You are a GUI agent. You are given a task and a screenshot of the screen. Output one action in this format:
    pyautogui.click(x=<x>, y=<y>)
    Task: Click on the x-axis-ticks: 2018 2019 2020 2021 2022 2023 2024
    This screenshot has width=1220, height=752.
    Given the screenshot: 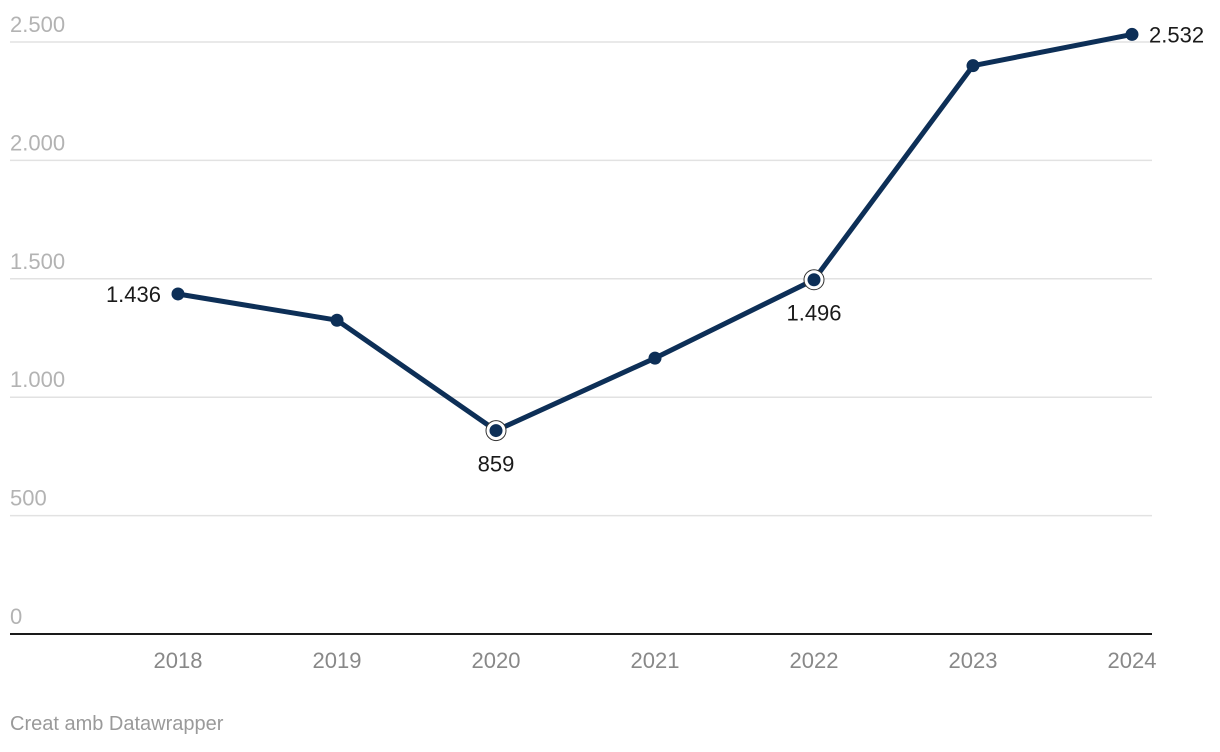 What is the action you would take?
    pyautogui.click(x=655, y=660)
    